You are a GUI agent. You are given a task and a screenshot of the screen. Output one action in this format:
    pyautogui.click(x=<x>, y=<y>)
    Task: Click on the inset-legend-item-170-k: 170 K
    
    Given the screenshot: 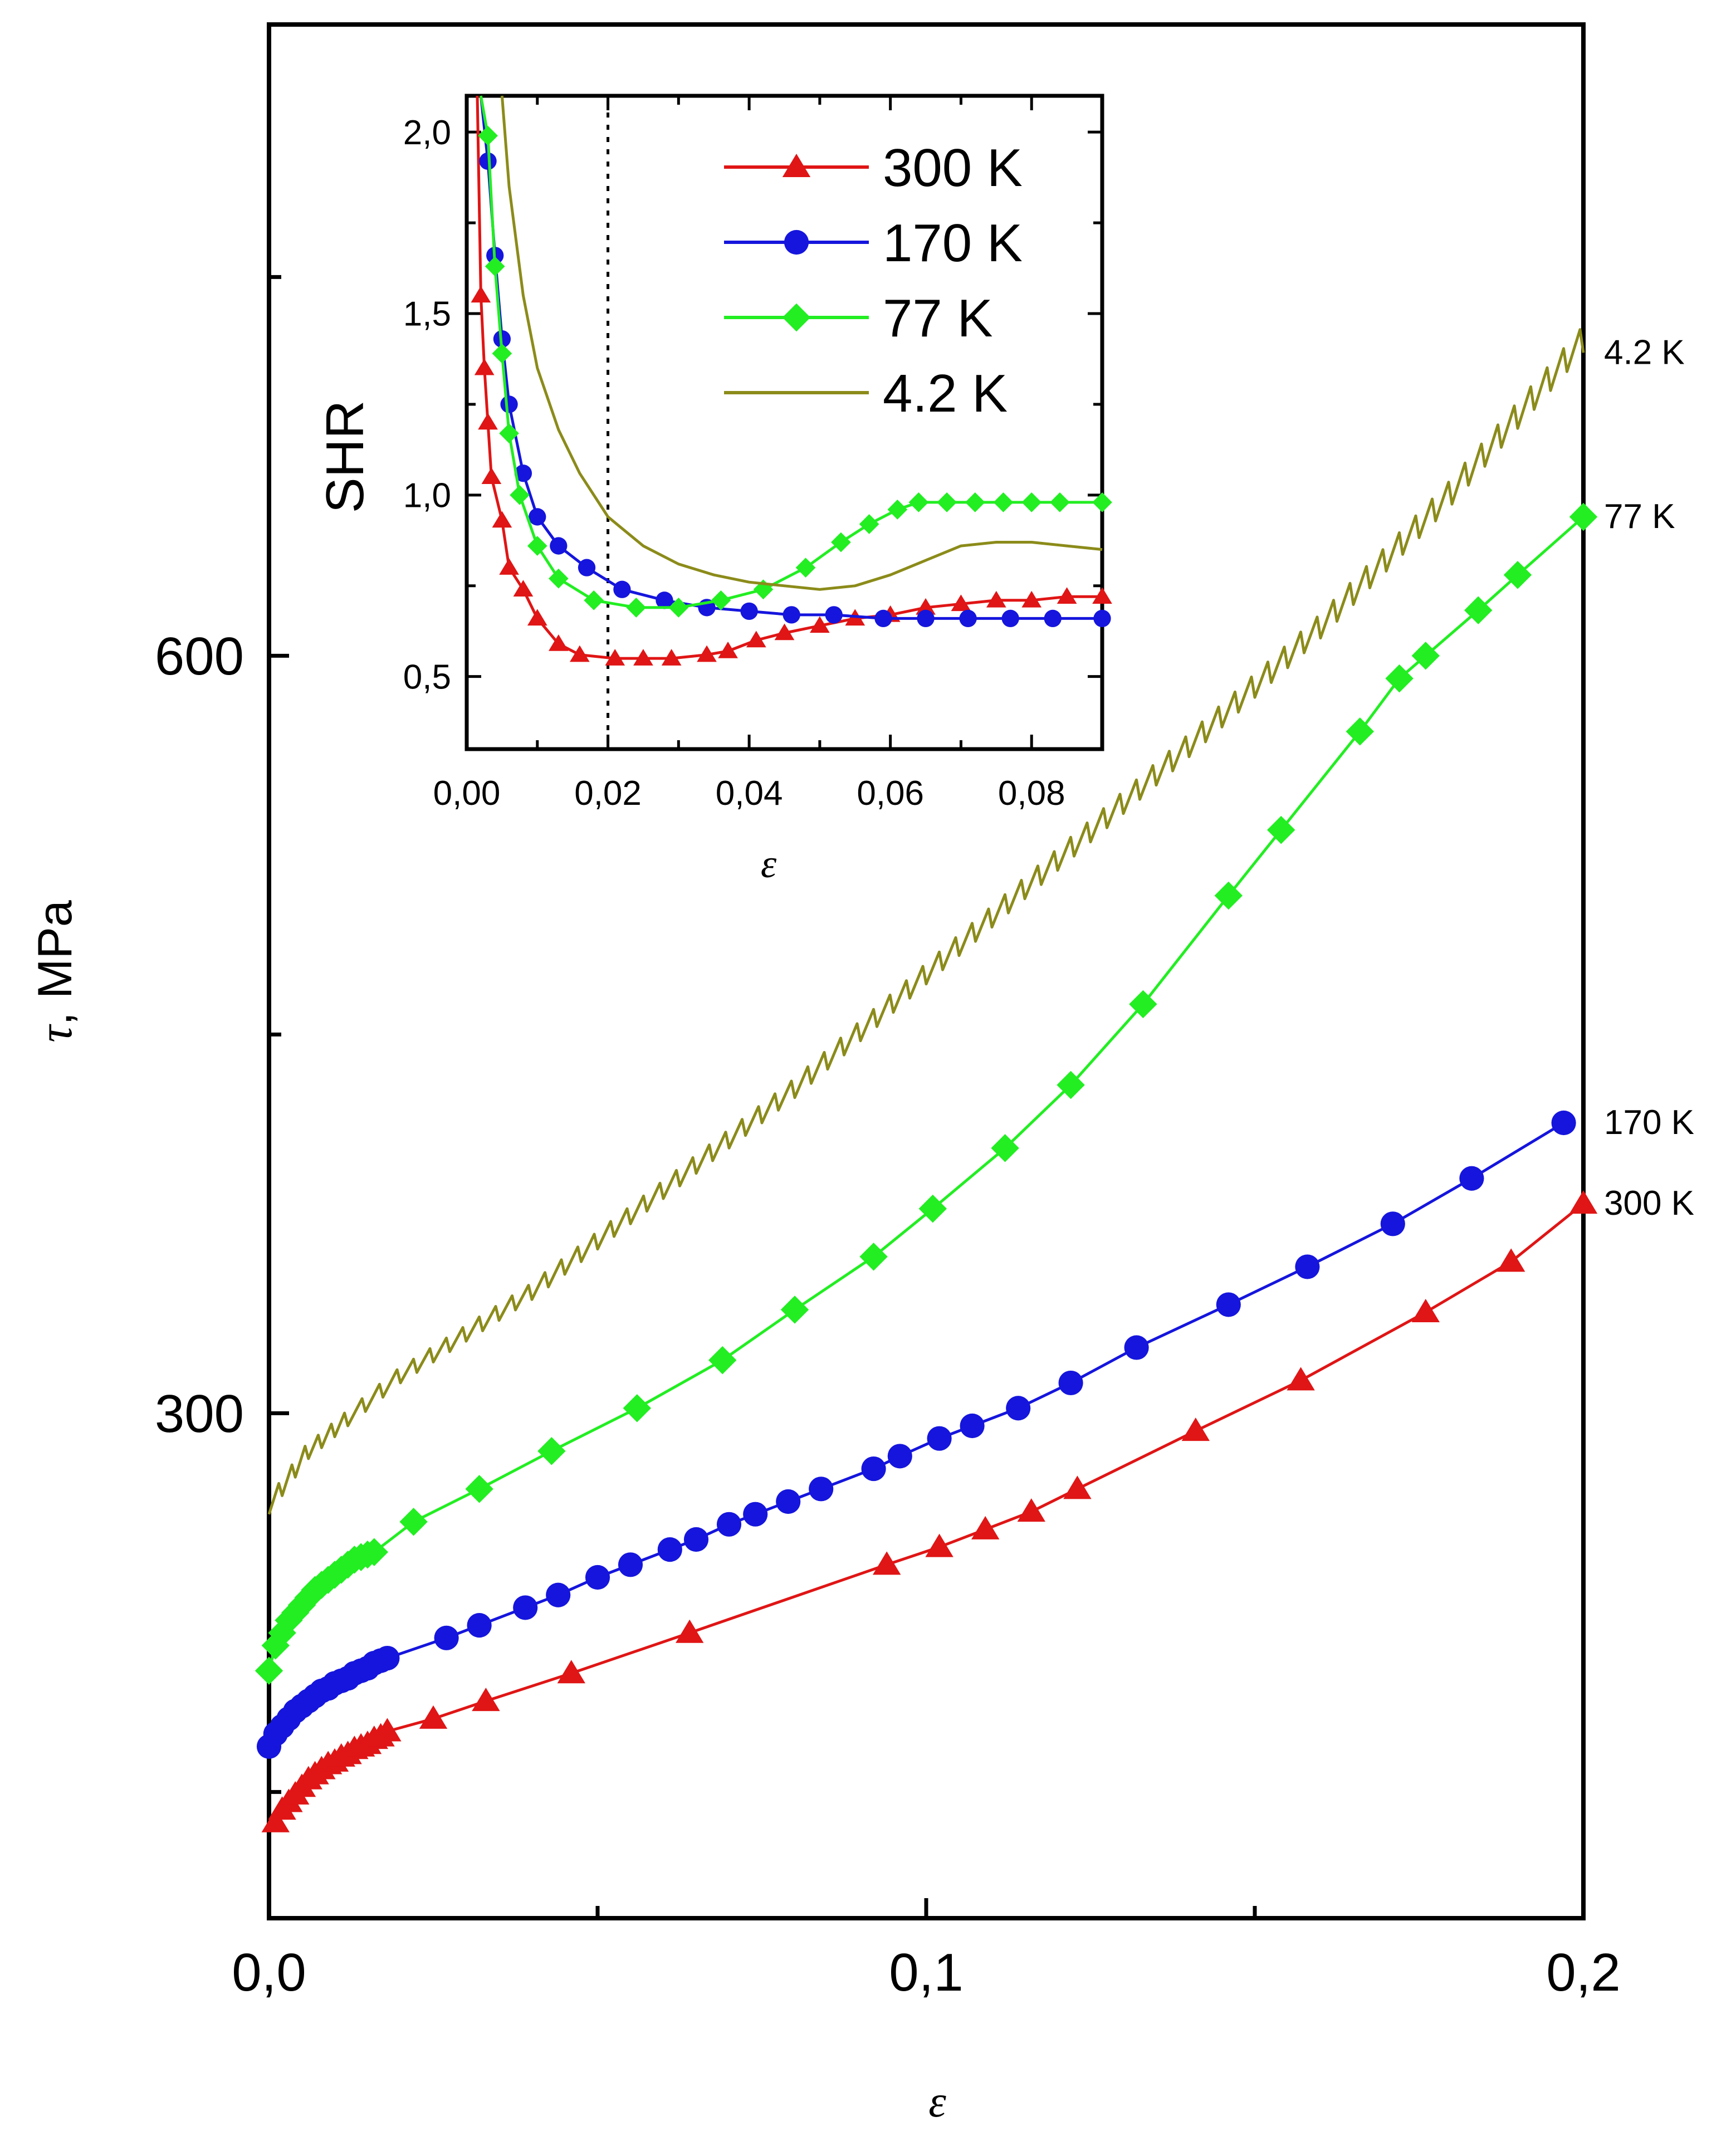 What is the action you would take?
    pyautogui.click(x=873, y=243)
    